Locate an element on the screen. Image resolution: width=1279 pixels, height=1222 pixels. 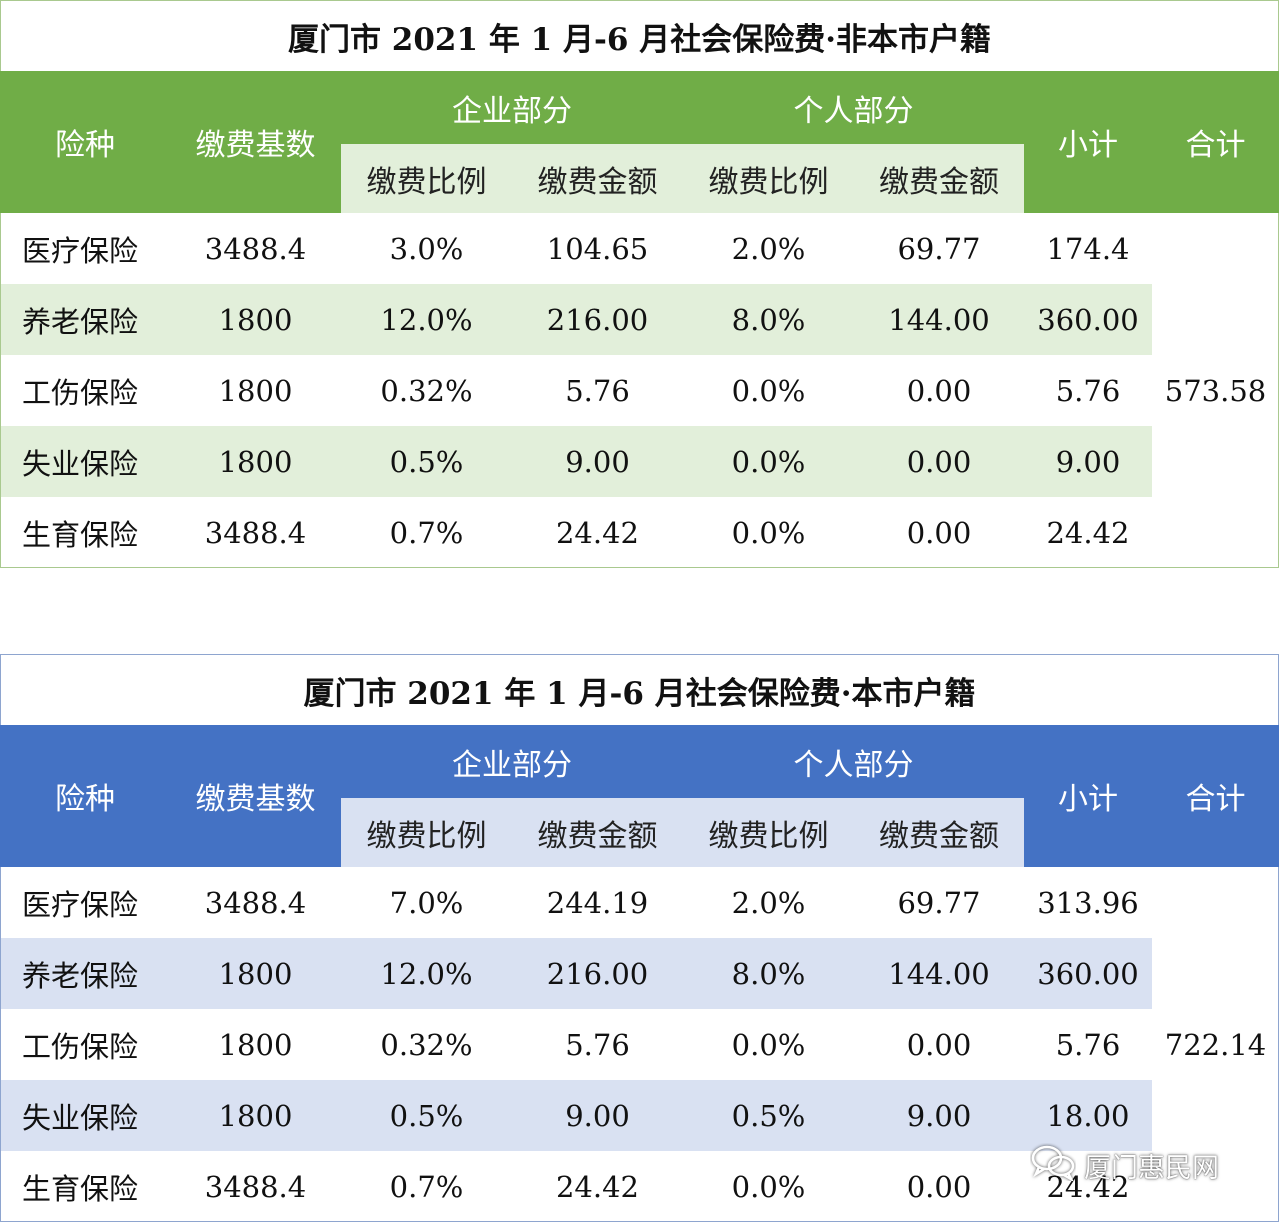
table-bottom-border is located at coordinates (639, 567).